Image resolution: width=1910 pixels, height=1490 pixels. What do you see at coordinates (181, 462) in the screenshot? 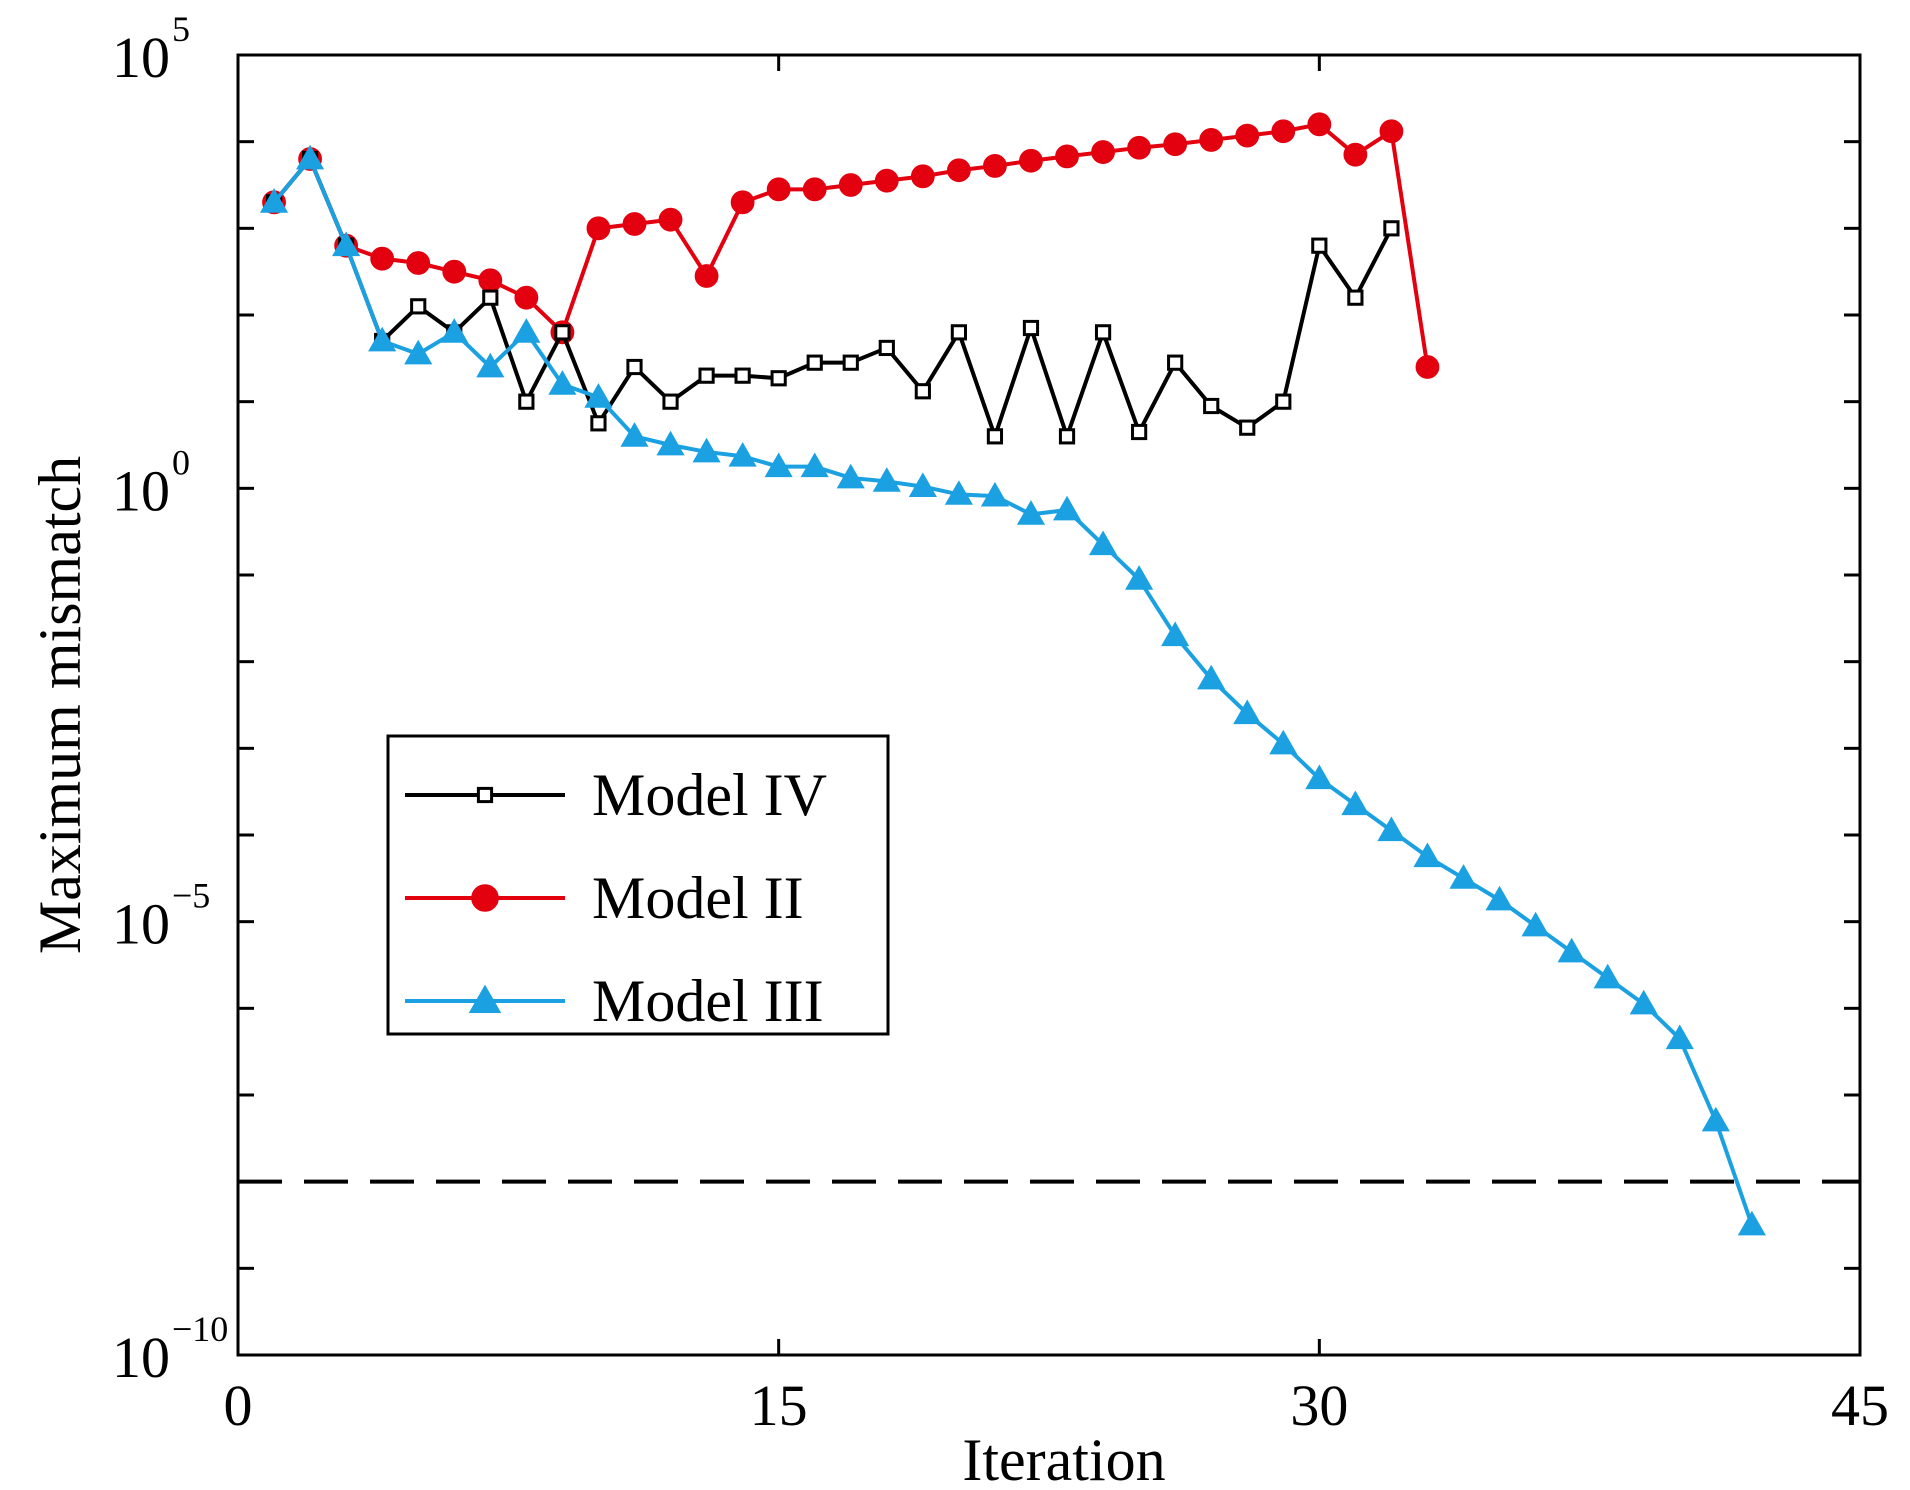
I see `y-tick-exponent: 0` at bounding box center [181, 462].